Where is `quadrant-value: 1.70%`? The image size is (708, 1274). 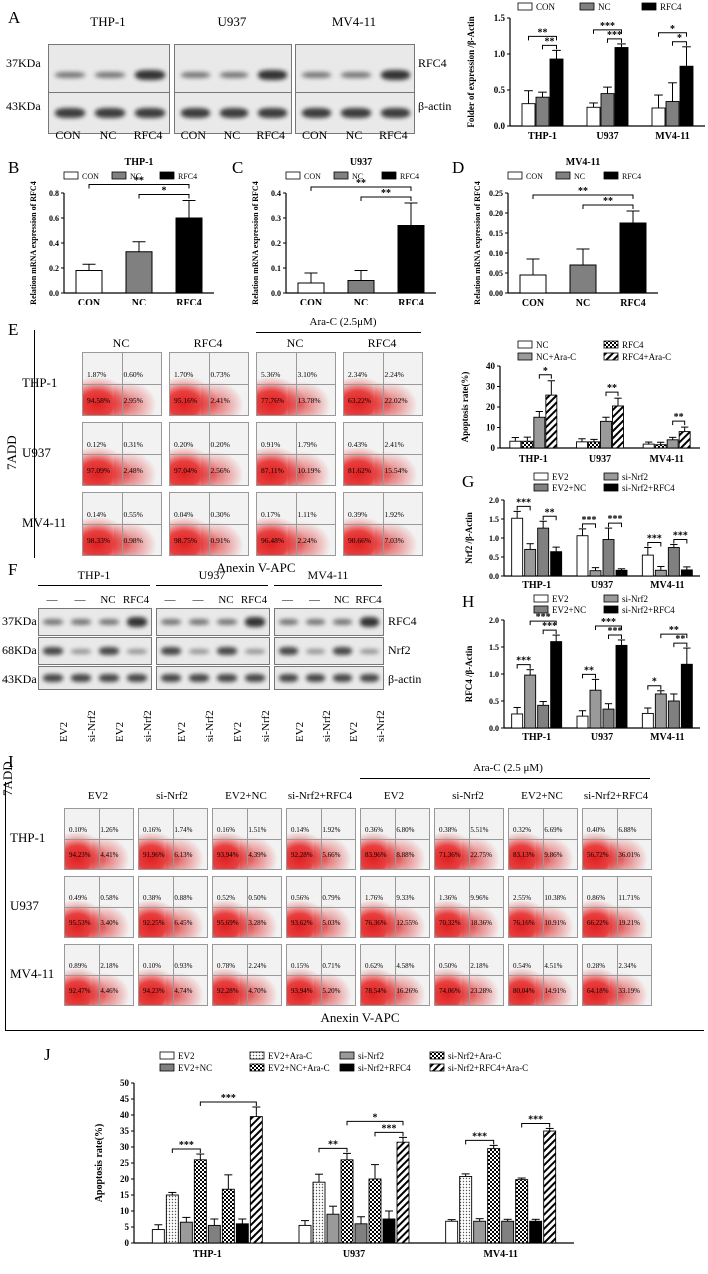
quadrant-value: 1.70% is located at coordinates (184, 375).